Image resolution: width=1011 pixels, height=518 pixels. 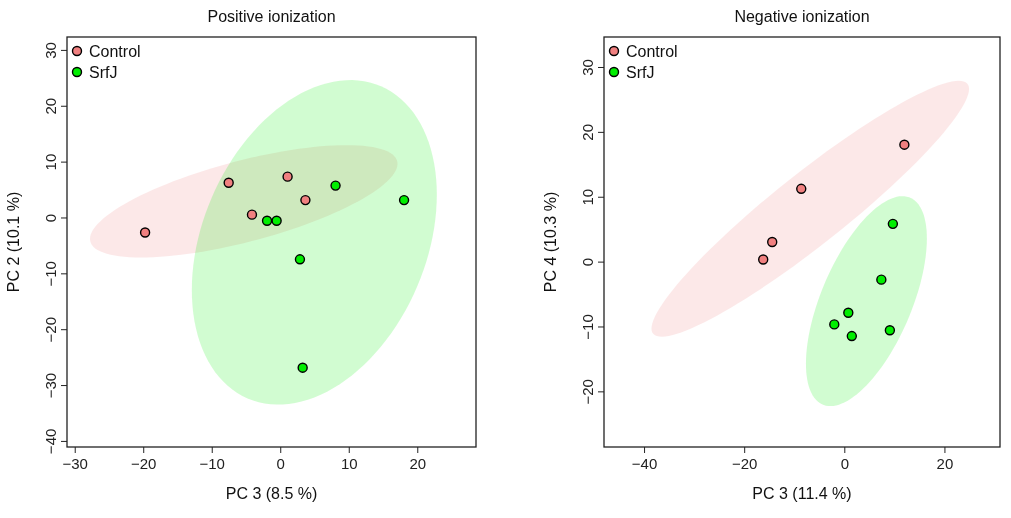 I want to click on chart-title: Negative ionization, so click(x=802, y=16).